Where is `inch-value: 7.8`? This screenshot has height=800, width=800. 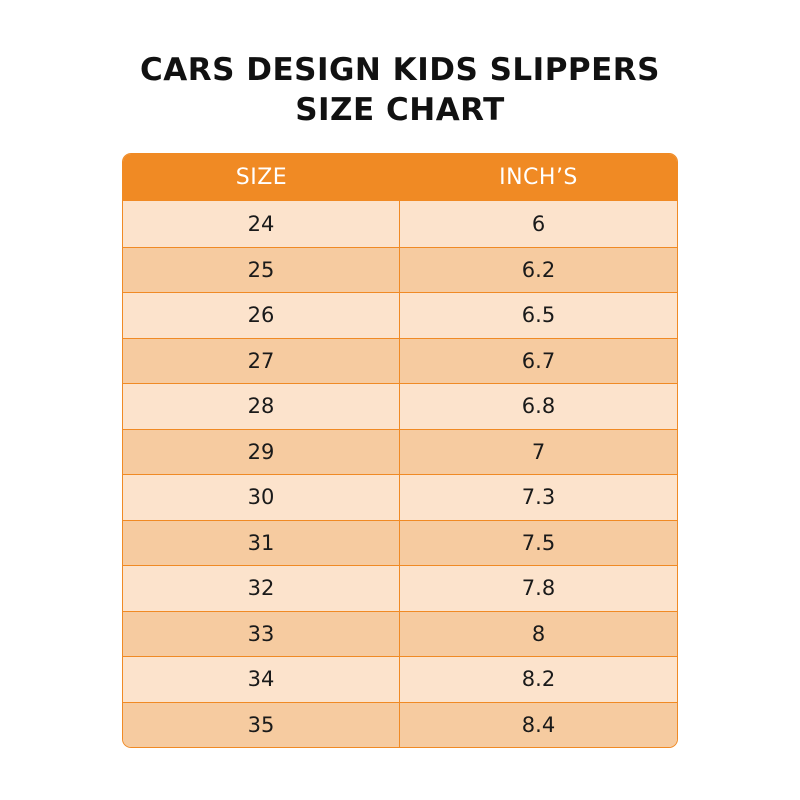
inch-value: 7.8 is located at coordinates (538, 588).